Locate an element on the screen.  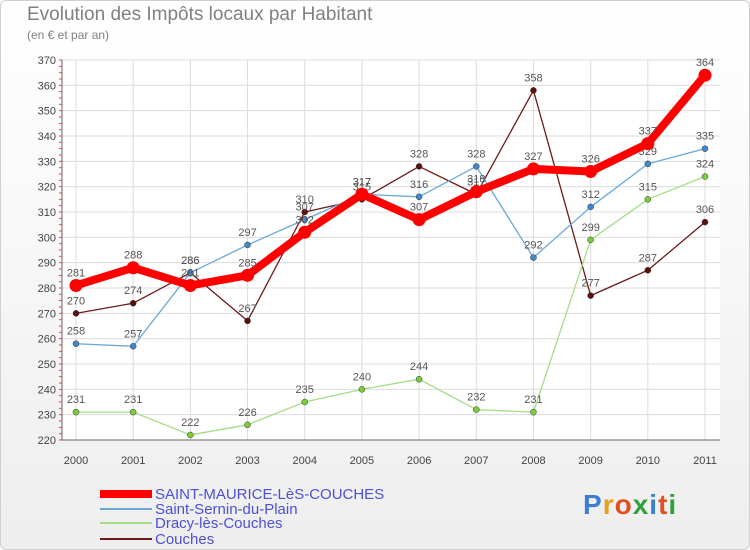
x-tick-label: 2002 is located at coordinates (190, 461).